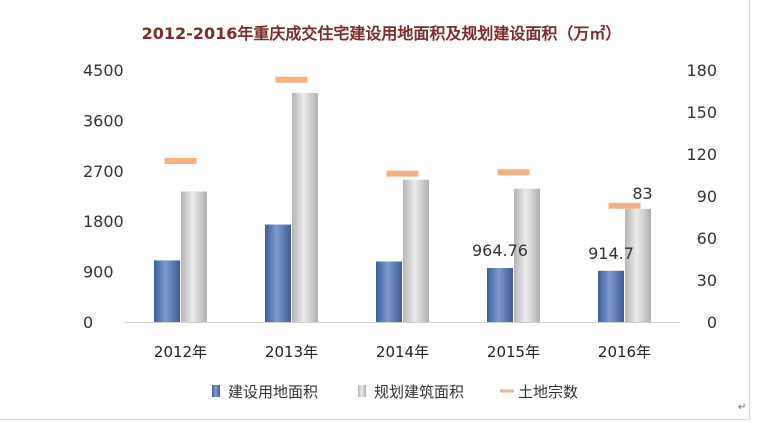 The image size is (763, 423). I want to click on data-label: 914.7, so click(611, 253).